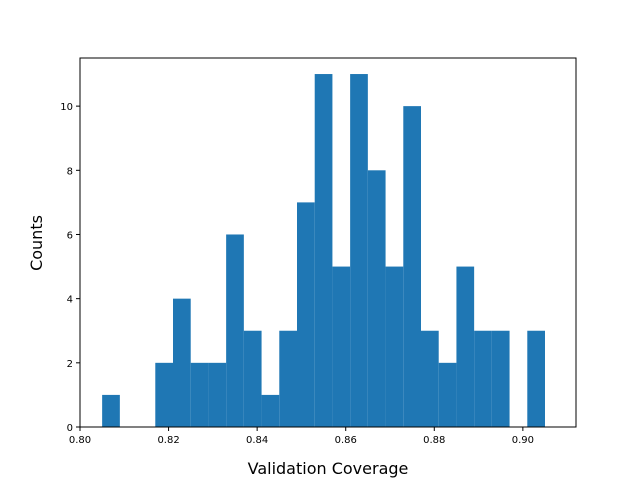  What do you see at coordinates (36, 243) in the screenshot?
I see `y-axis-label: Counts` at bounding box center [36, 243].